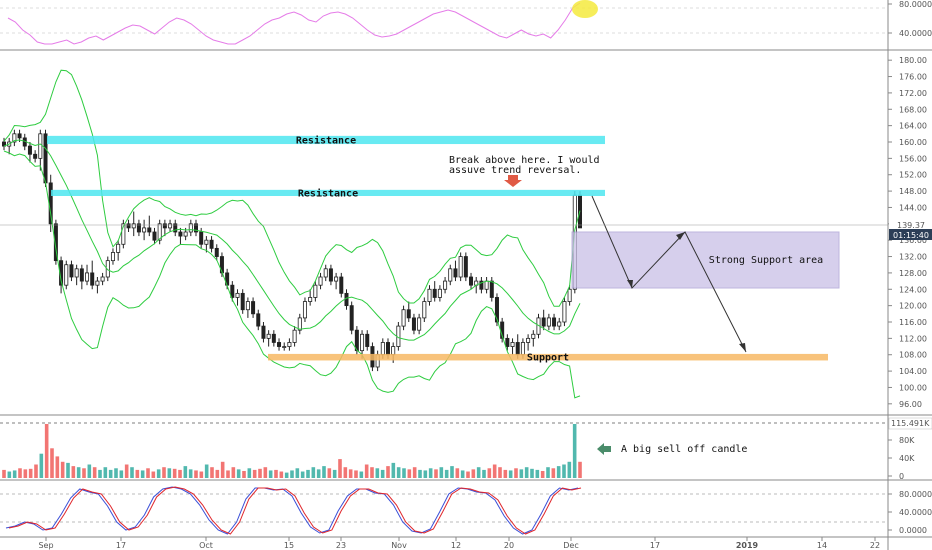  Describe the element at coordinates (913, 175) in the screenshot. I see `price-tick-label: 152.00` at that location.